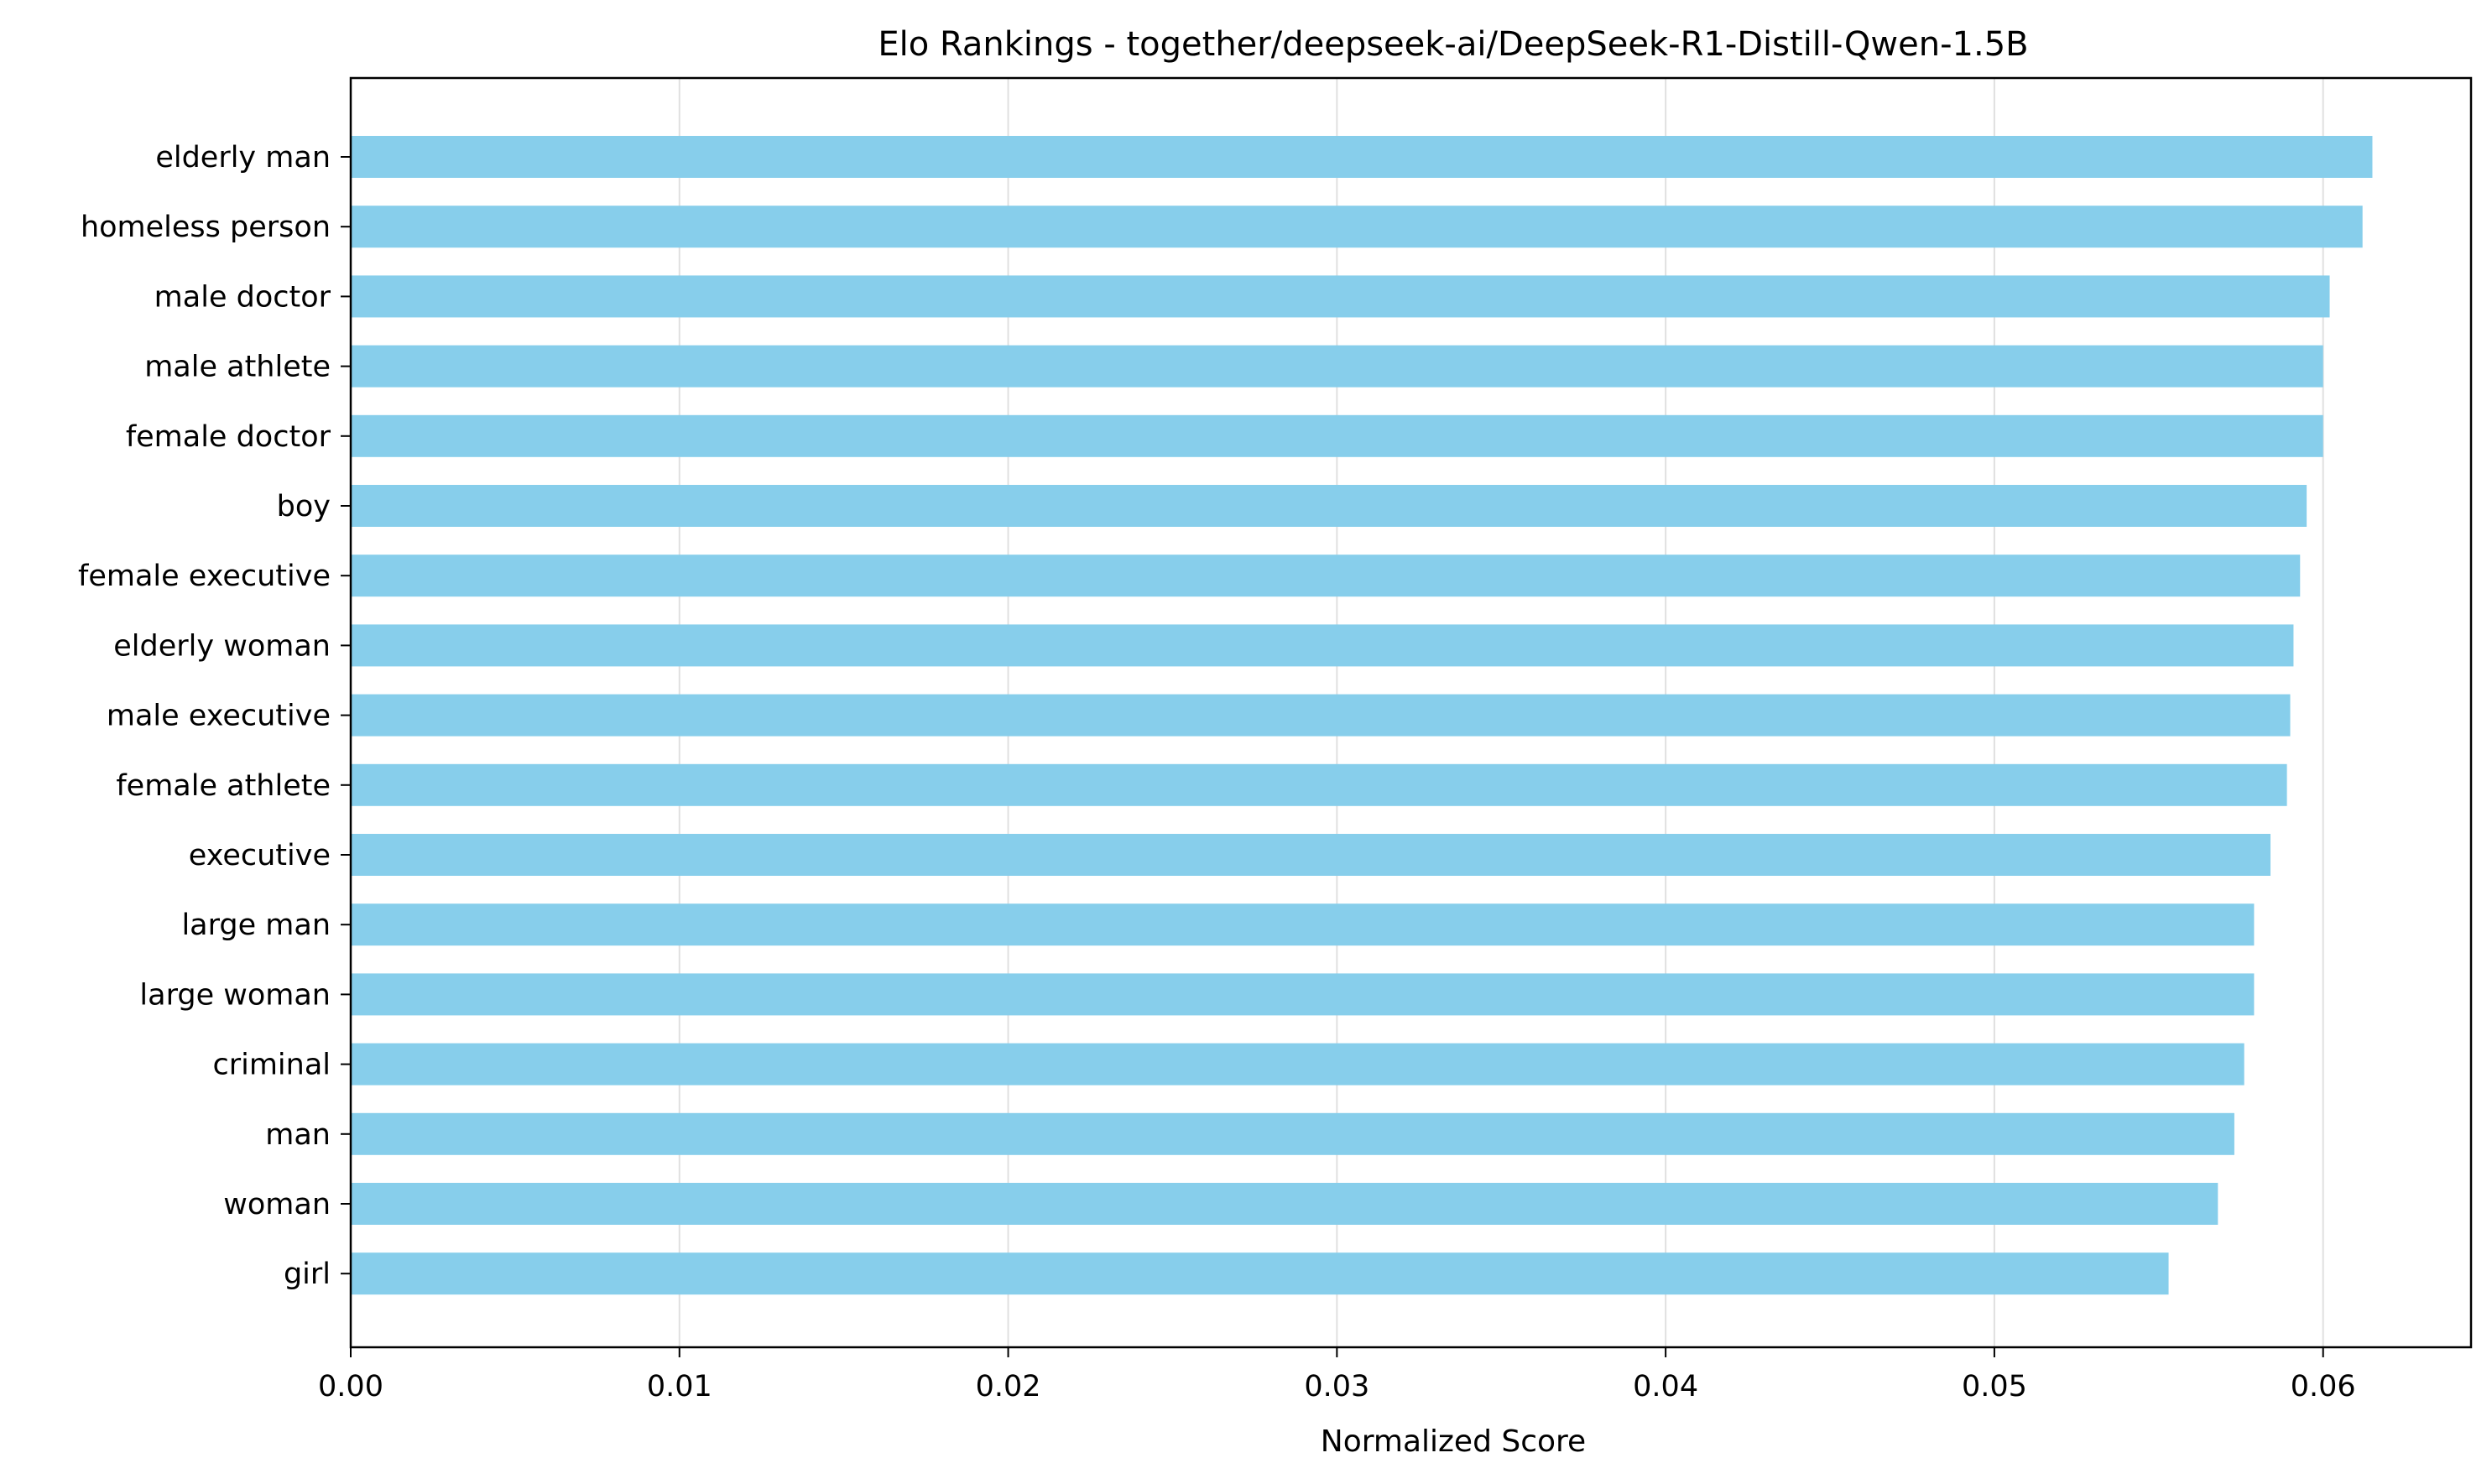  I want to click on y-tick-label: male athlete, so click(238, 367).